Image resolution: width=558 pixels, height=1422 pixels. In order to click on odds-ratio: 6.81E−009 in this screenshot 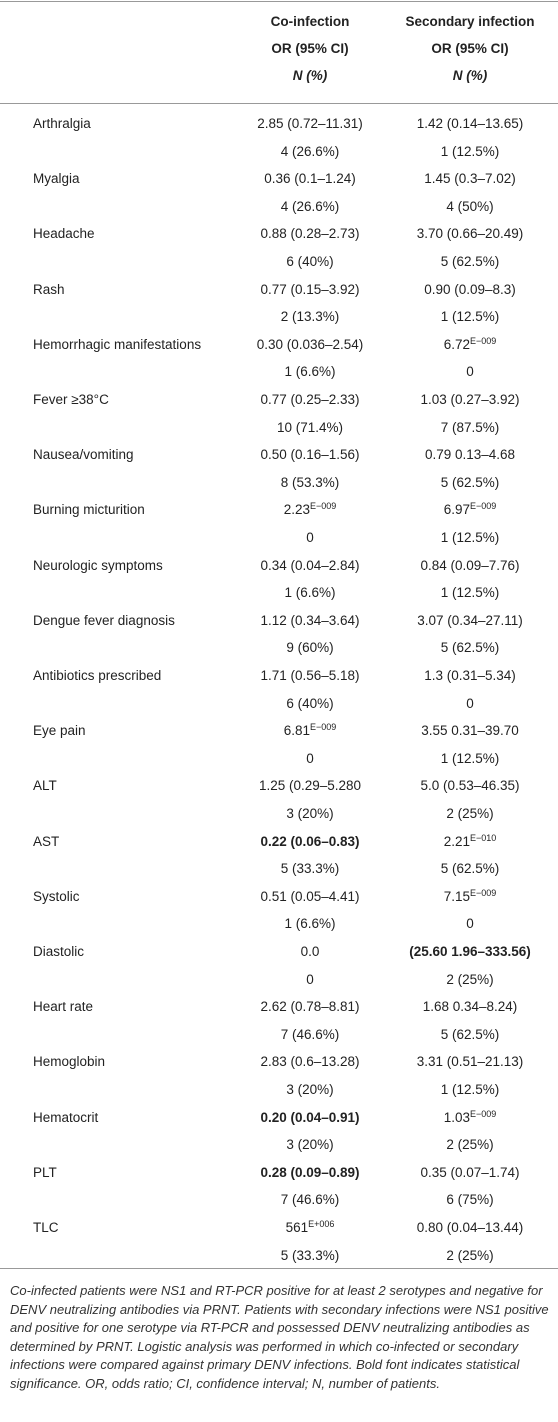, I will do `click(310, 731)`.